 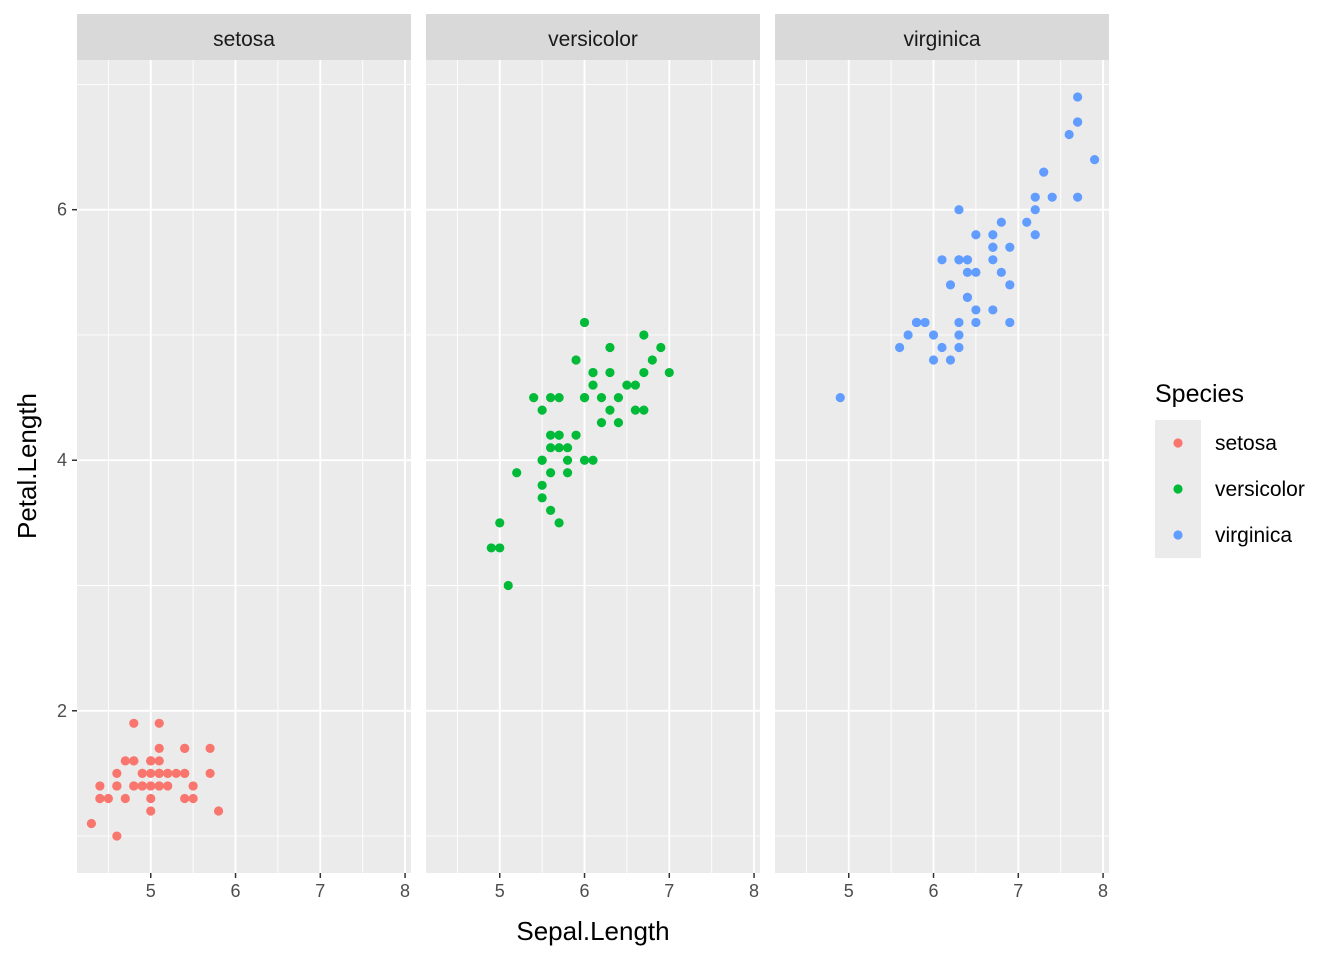 I want to click on x-axis-virginica: 5 6 7 8, so click(x=976, y=887).